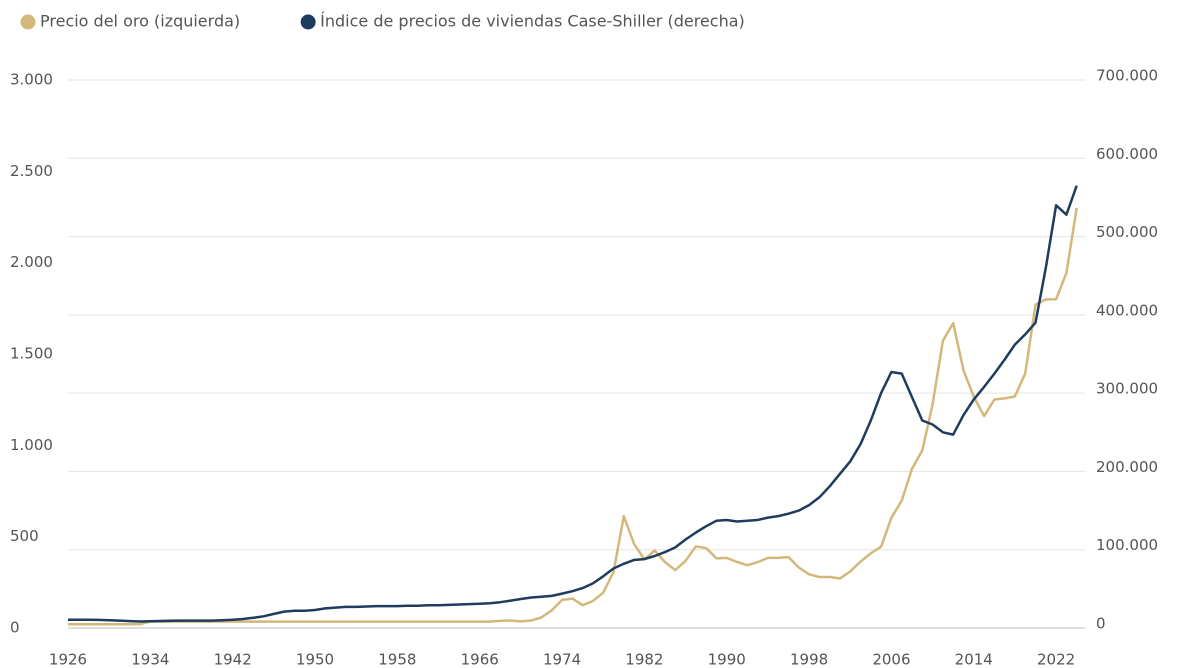  I want to click on y2-tick-label: 700.000, so click(1127, 76).